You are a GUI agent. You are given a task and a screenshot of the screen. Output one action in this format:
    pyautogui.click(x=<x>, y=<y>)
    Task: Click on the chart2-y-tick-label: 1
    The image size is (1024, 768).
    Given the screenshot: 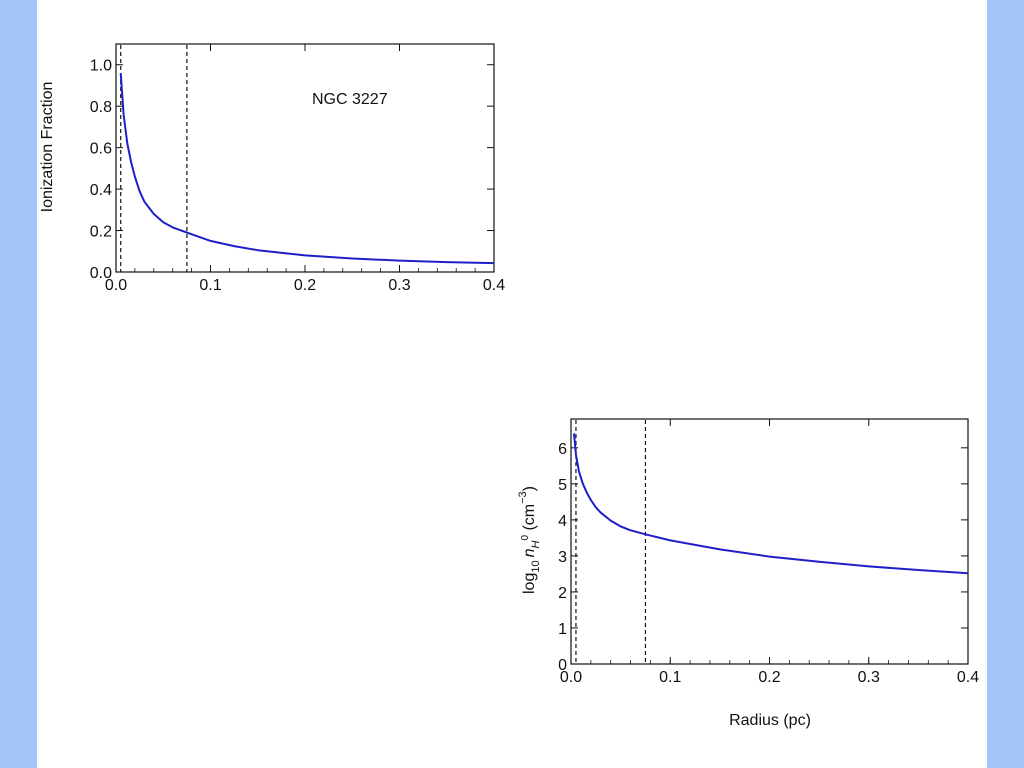 What is the action you would take?
    pyautogui.click(x=562, y=629)
    